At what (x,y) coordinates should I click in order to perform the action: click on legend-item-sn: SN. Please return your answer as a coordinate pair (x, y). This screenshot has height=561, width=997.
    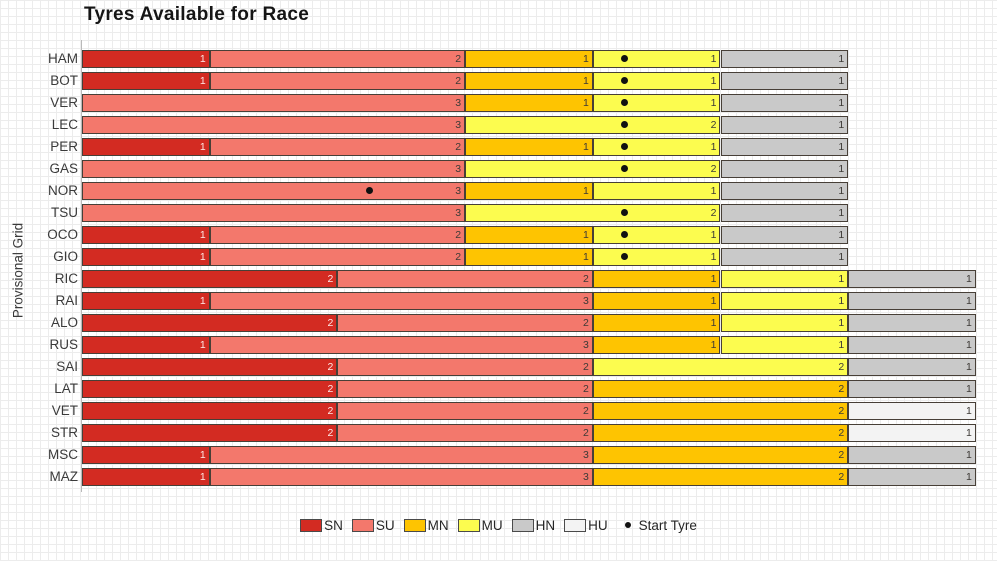
    Looking at the image, I should click on (321, 525).